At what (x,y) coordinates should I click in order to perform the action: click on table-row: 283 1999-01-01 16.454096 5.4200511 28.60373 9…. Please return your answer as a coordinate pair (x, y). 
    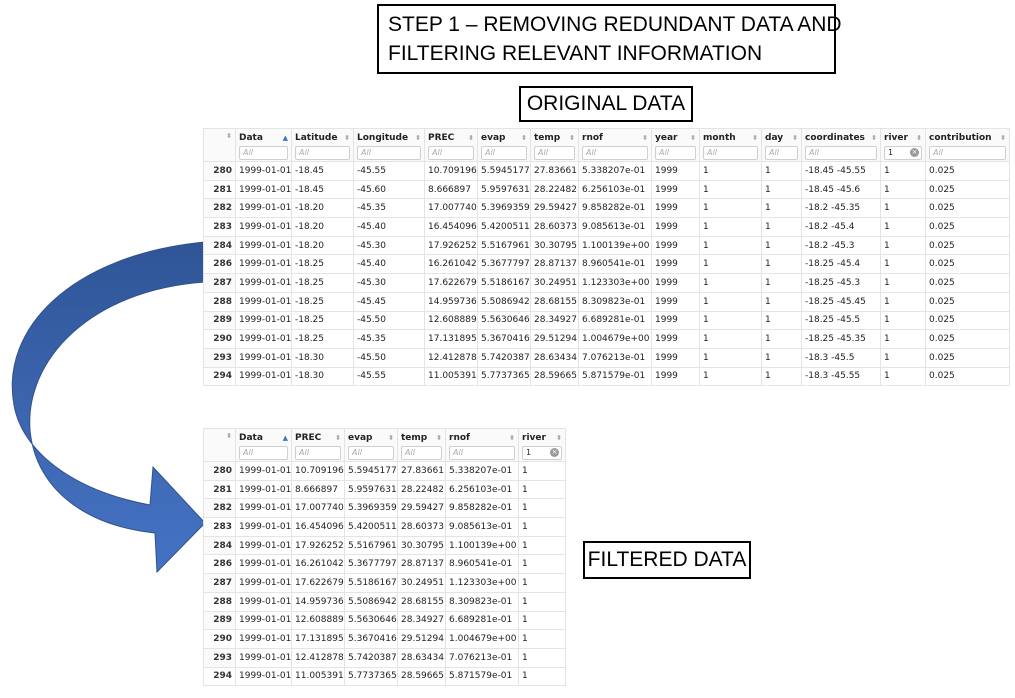
    Looking at the image, I should click on (384, 527).